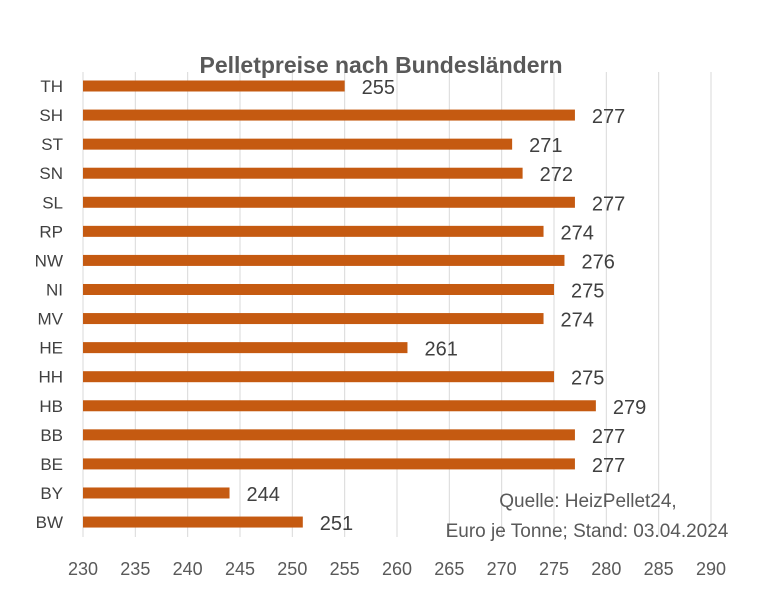 Image resolution: width=759 pixels, height=610 pixels. I want to click on category-label: BY, so click(51, 493).